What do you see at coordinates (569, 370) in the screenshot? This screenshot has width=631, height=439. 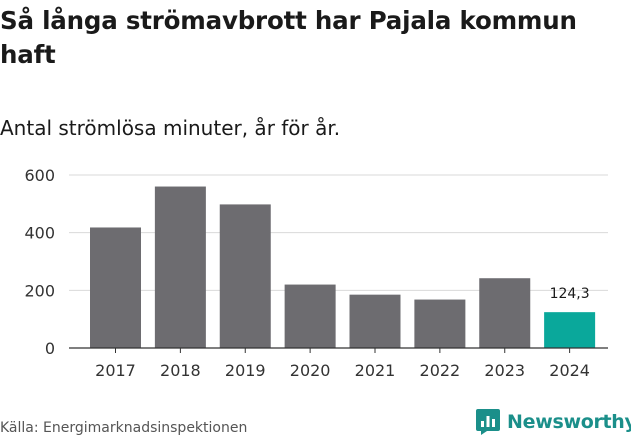 I see `x-tick-label-2024: 2024` at bounding box center [569, 370].